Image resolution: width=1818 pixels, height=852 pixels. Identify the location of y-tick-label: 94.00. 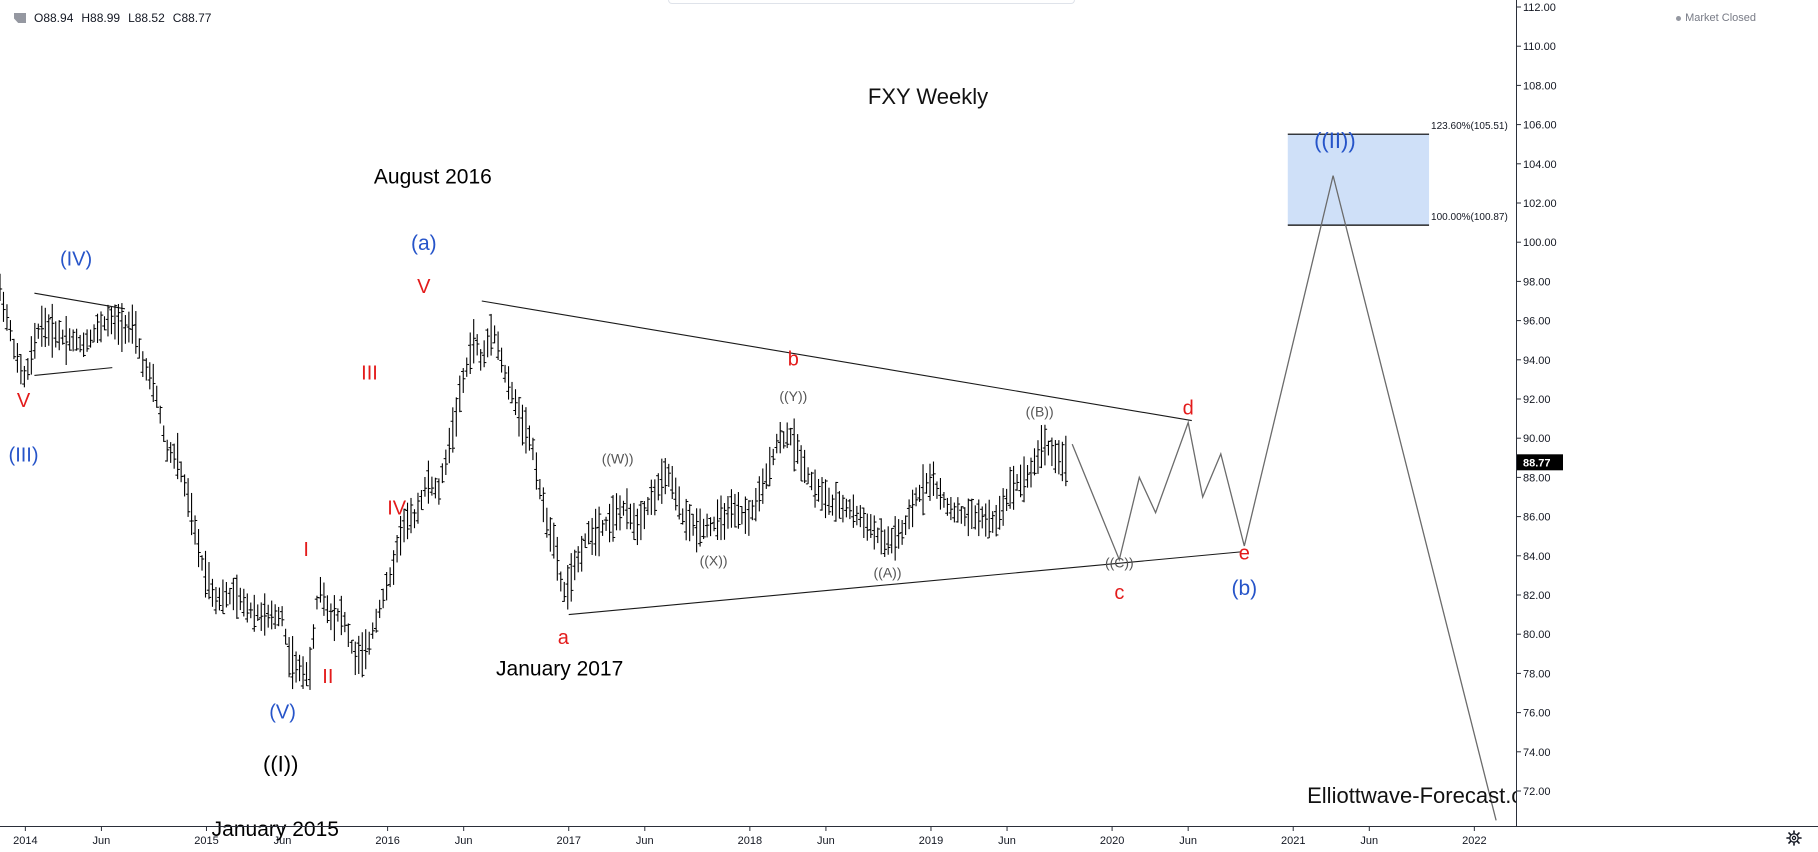
(1537, 361).